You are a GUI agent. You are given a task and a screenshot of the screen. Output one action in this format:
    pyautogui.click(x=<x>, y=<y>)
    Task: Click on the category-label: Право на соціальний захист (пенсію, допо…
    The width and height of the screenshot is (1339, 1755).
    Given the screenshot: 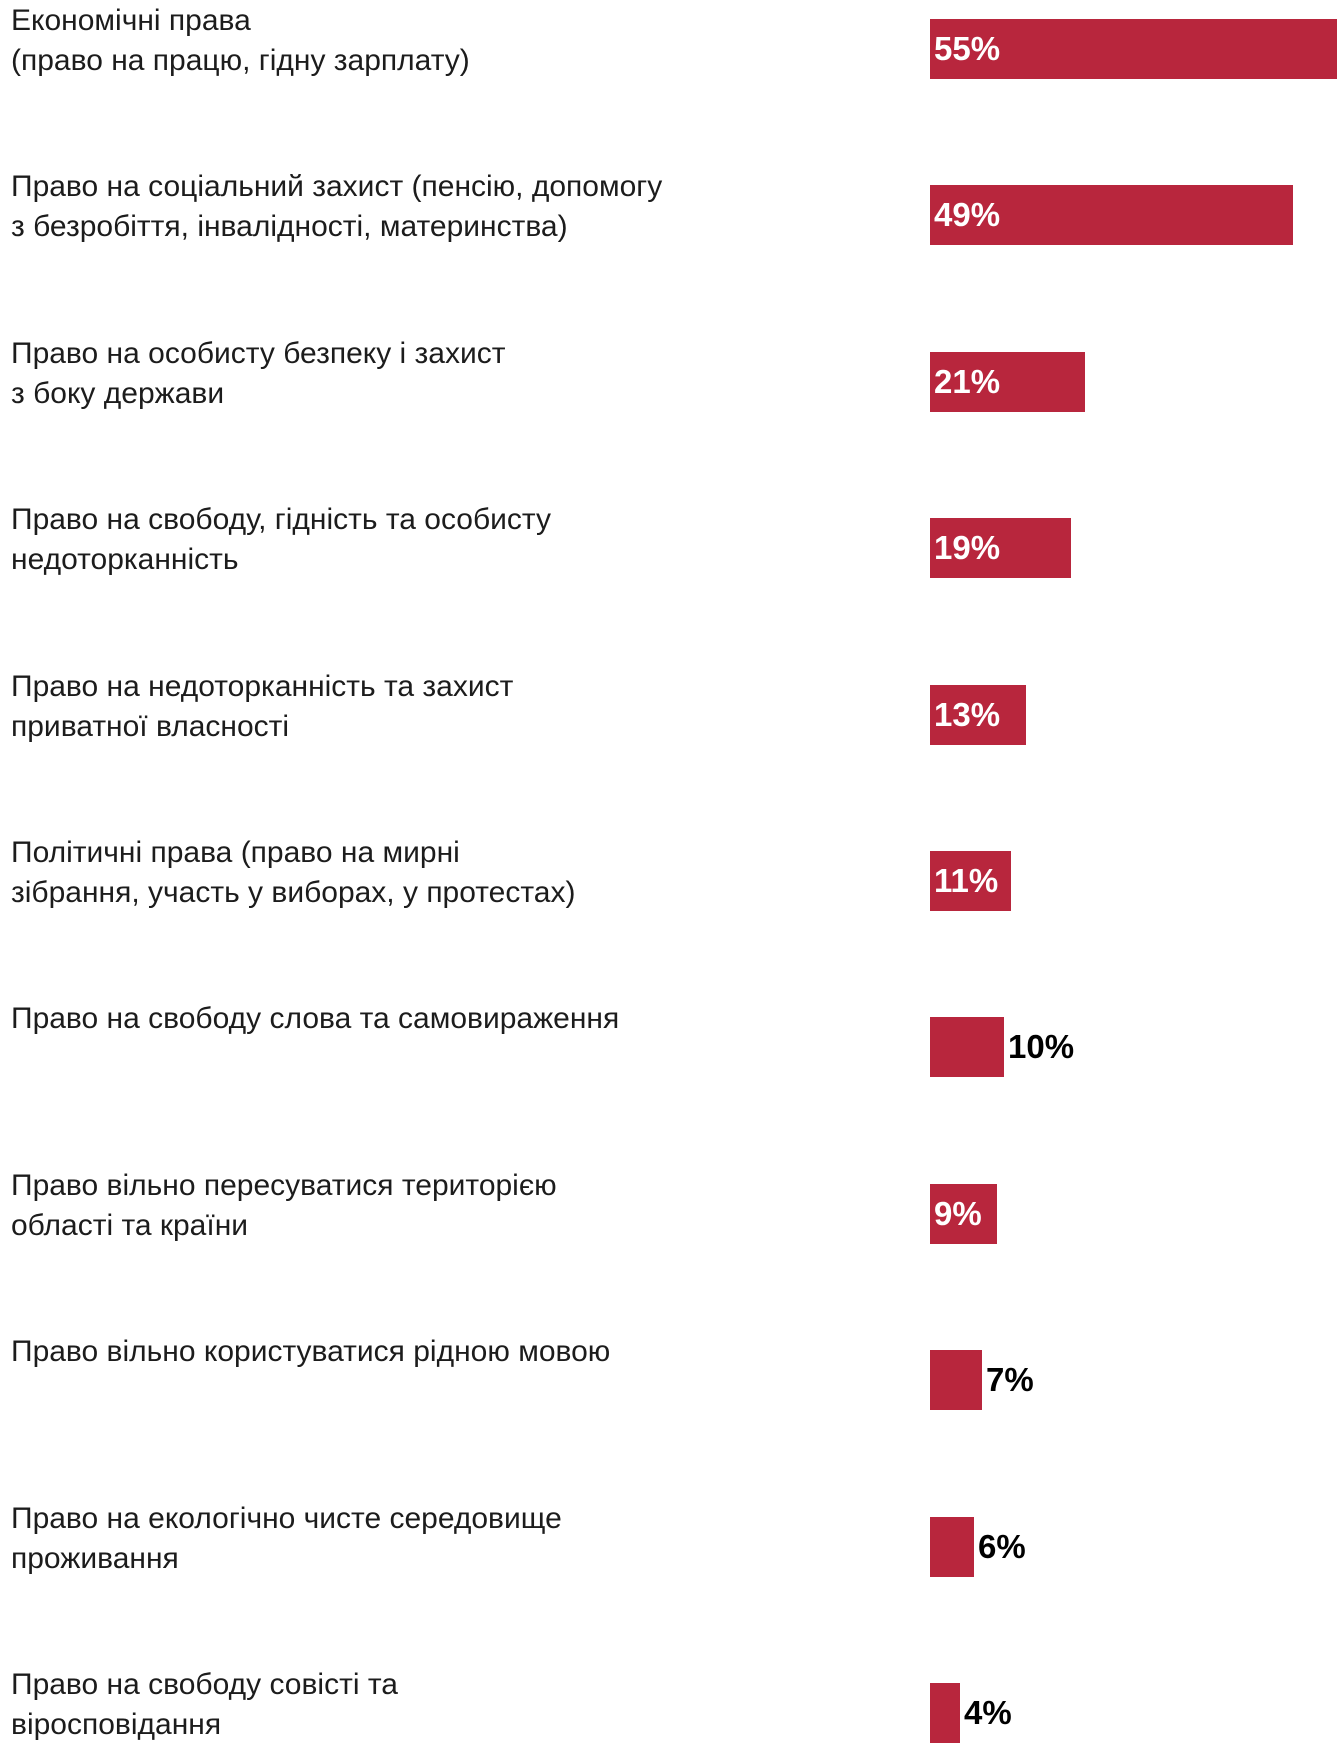 What is the action you would take?
    pyautogui.click(x=337, y=207)
    